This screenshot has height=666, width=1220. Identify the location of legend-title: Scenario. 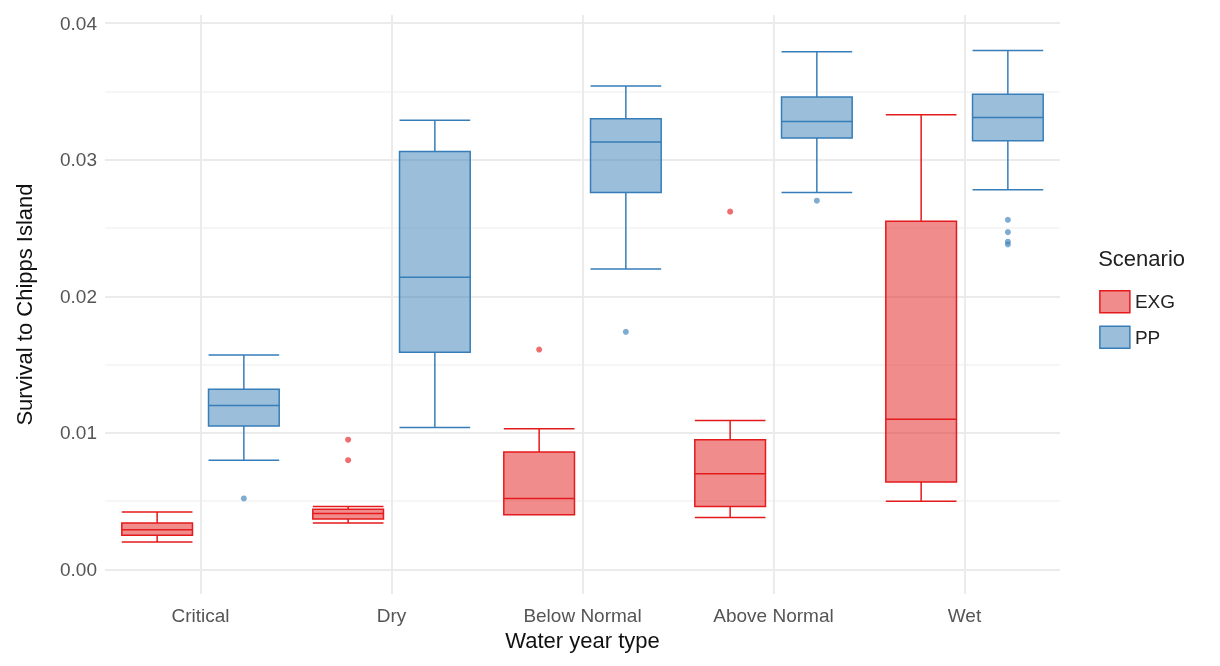
(1142, 258).